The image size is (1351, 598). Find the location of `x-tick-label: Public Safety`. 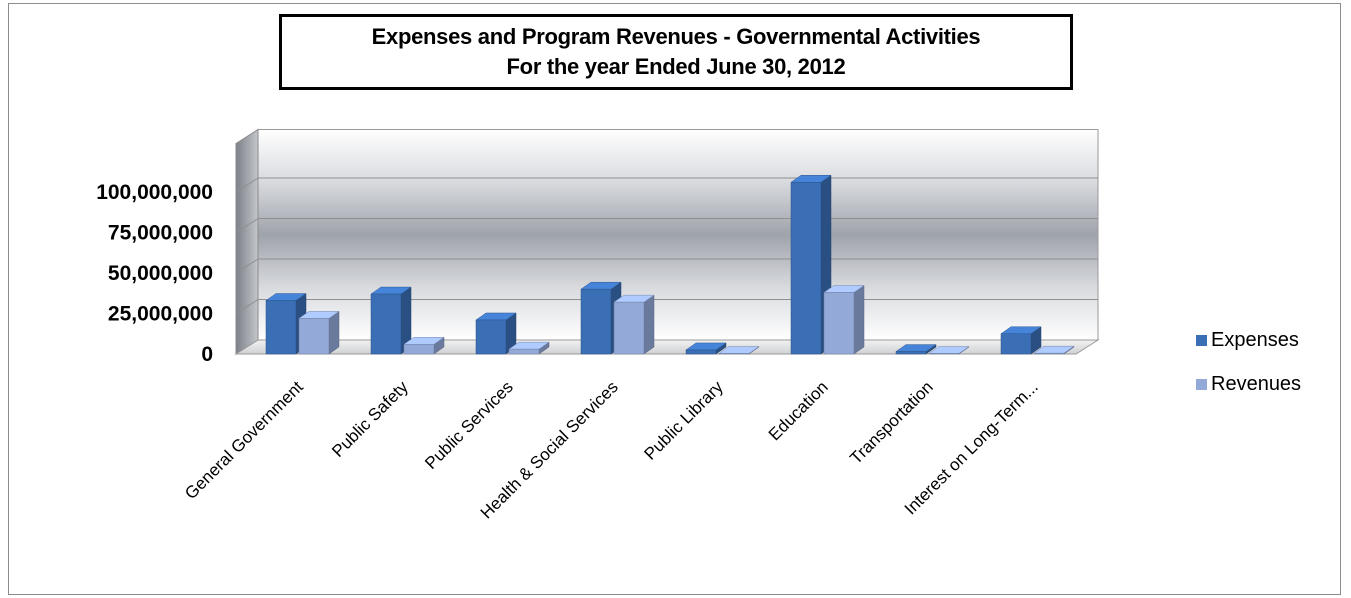

x-tick-label: Public Safety is located at coordinates (370, 419).